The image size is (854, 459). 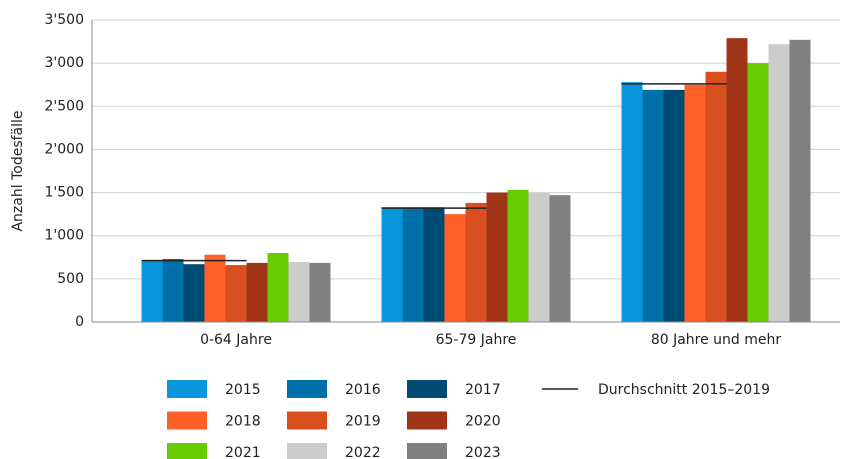 I want to click on x-tick-label: 65-79 Jahre, so click(x=476, y=340).